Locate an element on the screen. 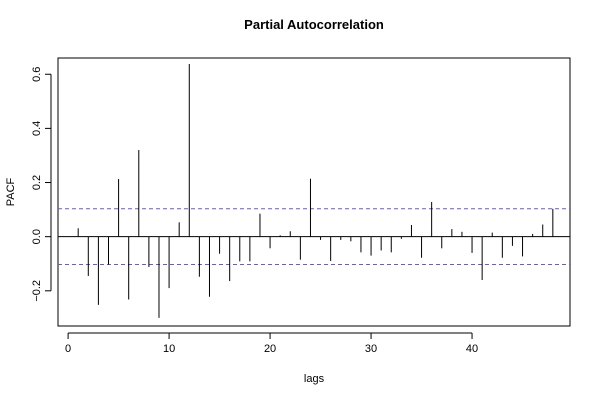 The width and height of the screenshot is (600, 400). x-tick-label: 40 is located at coordinates (472, 349).